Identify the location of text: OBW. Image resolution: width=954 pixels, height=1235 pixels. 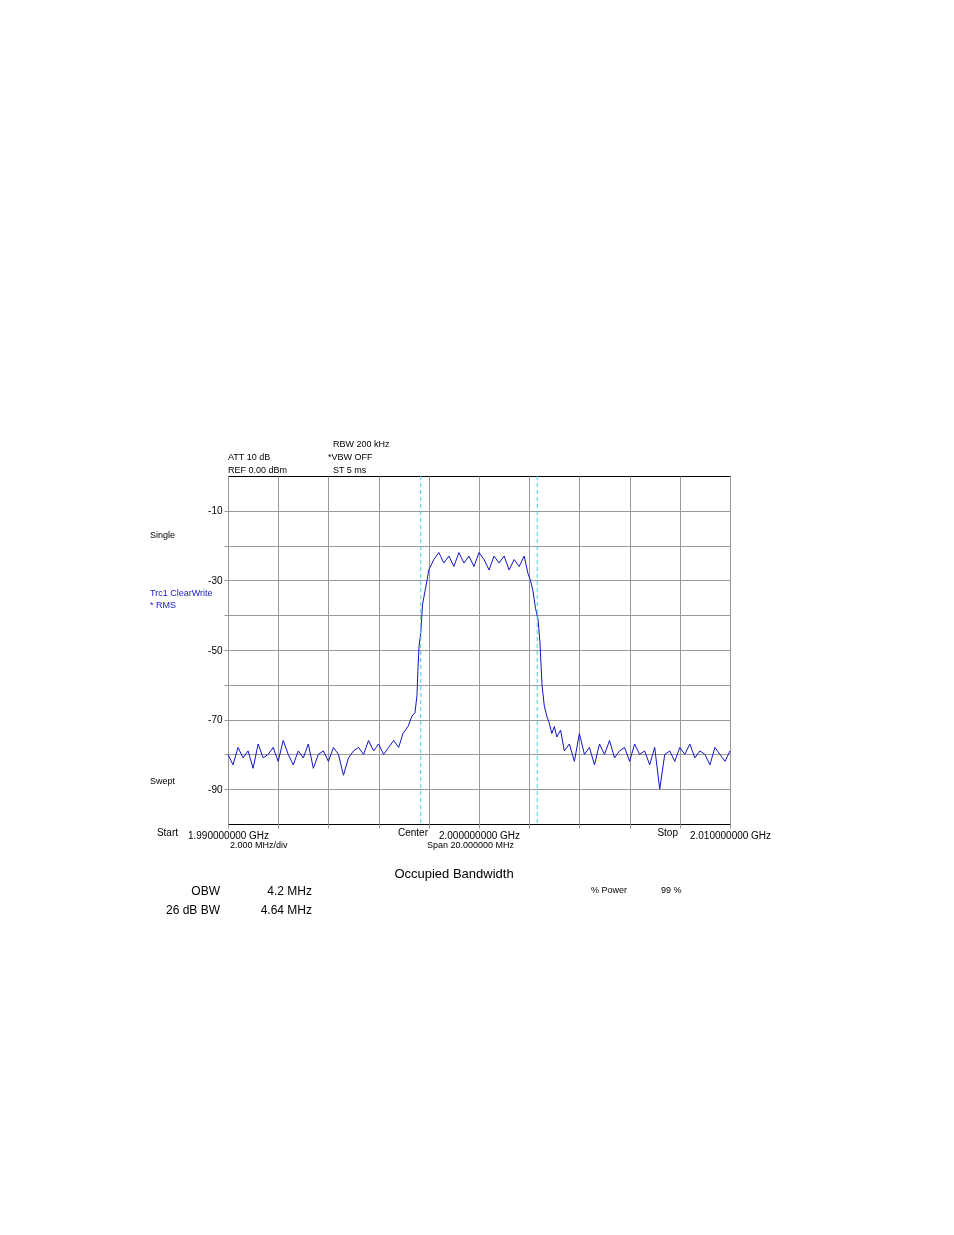
(206, 891).